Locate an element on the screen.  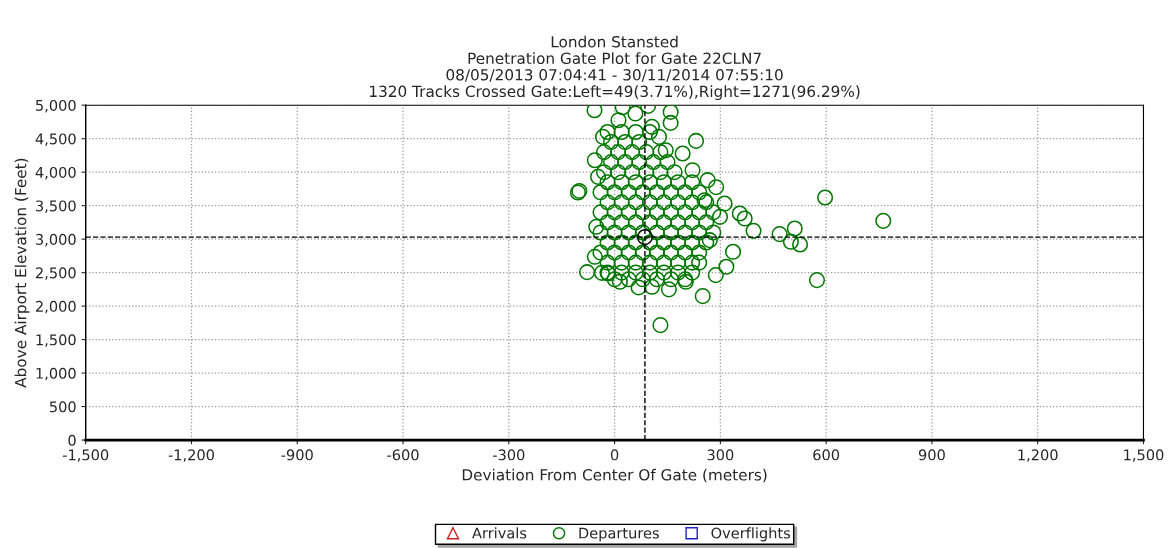
x-tick-label: 0 is located at coordinates (614, 455).